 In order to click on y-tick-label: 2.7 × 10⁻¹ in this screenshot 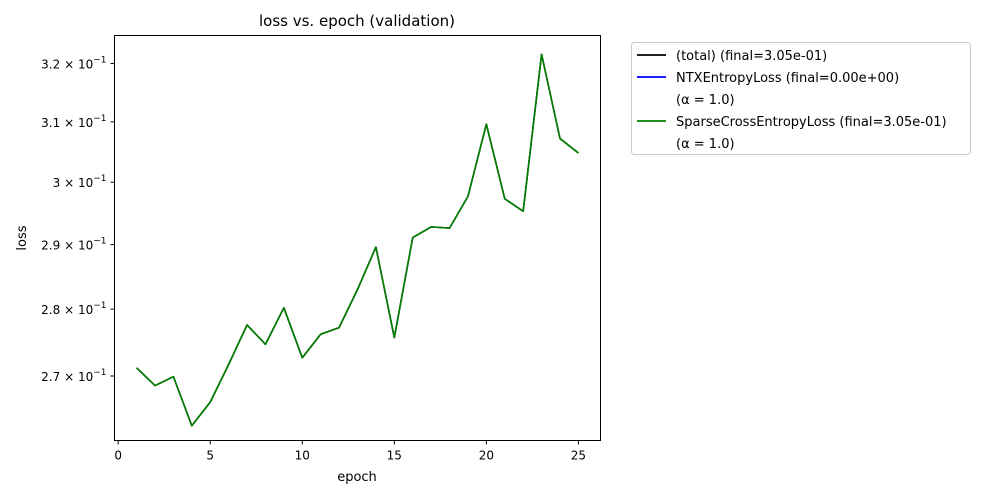, I will do `click(73, 376)`.